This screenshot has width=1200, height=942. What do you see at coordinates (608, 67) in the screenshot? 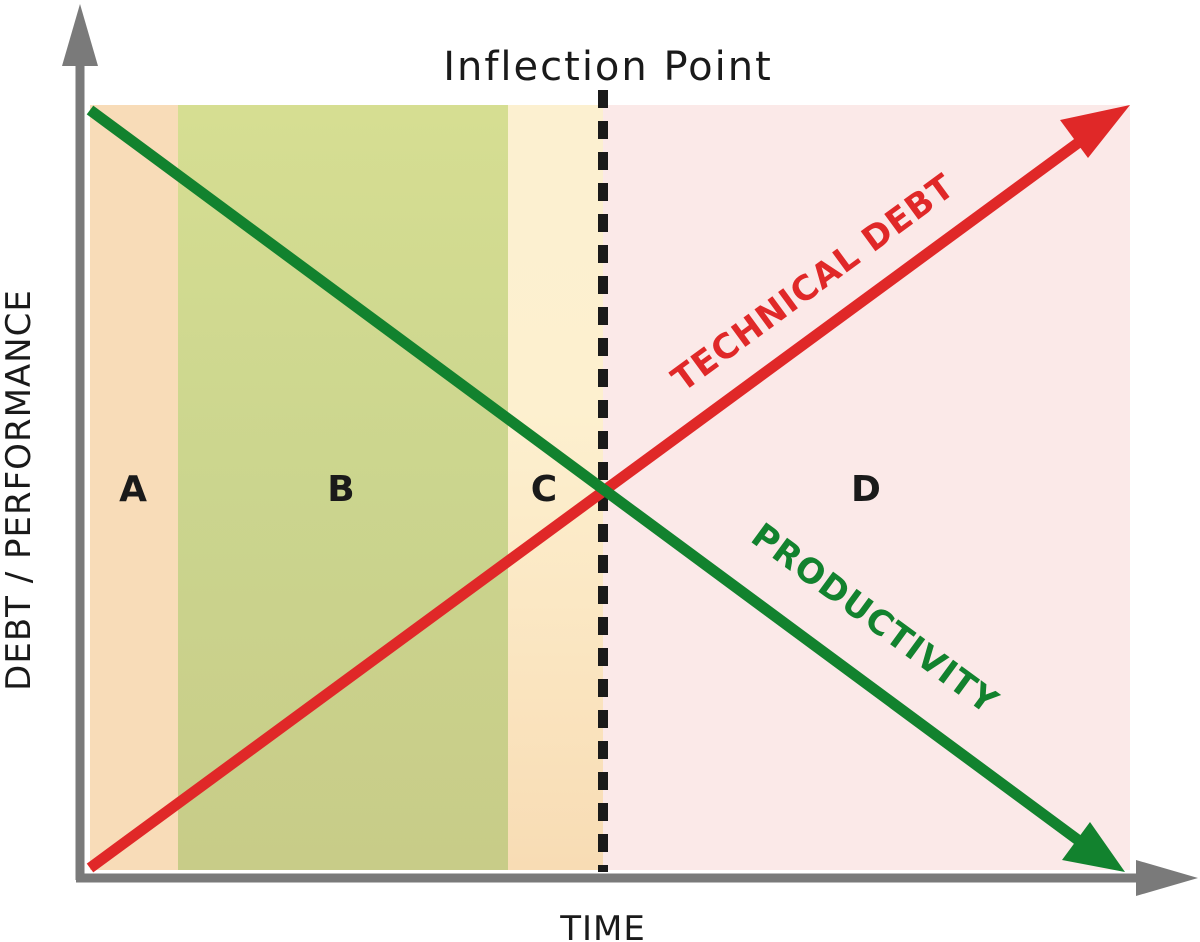
I see `inflection-point-title: Inflection Point` at bounding box center [608, 67].